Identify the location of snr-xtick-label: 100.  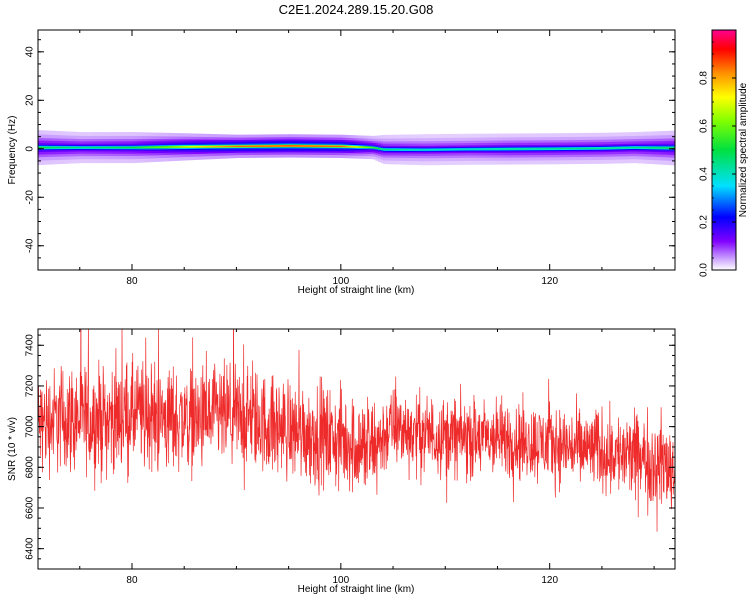
(340, 580).